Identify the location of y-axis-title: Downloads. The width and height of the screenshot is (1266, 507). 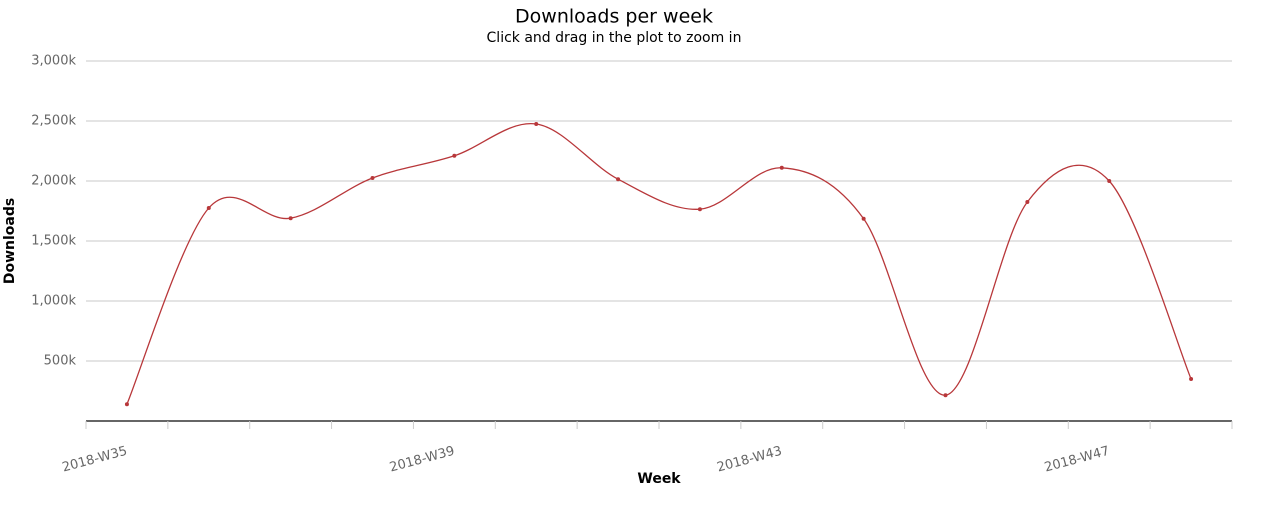
(10, 241).